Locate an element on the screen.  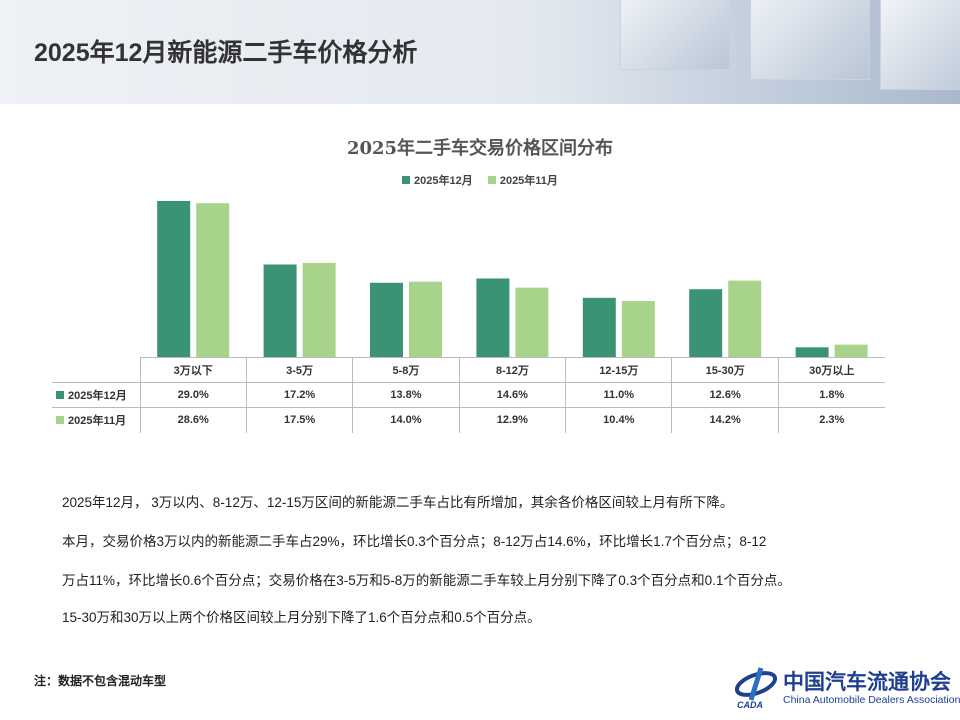
row-label: 2025年11月 is located at coordinates (97, 421).